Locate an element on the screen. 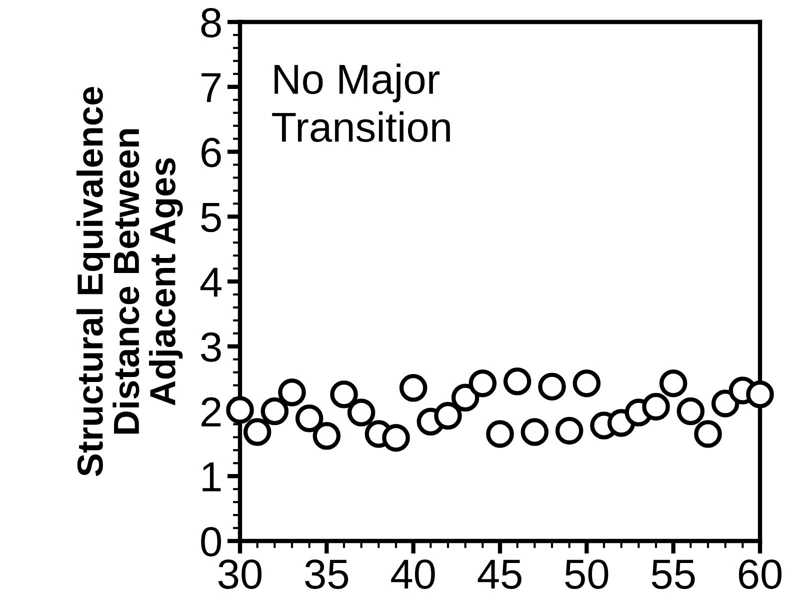 This screenshot has height=613, width=788. x-tick-label: 45 is located at coordinates (500, 574).